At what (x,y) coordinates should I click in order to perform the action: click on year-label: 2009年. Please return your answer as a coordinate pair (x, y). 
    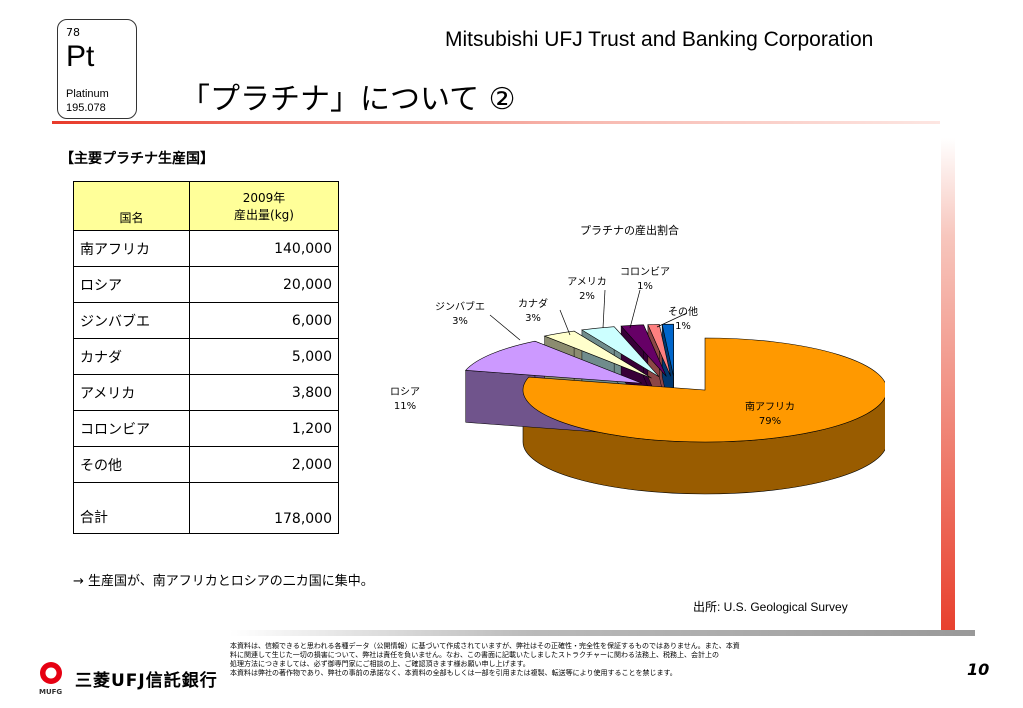
    Looking at the image, I should click on (264, 198).